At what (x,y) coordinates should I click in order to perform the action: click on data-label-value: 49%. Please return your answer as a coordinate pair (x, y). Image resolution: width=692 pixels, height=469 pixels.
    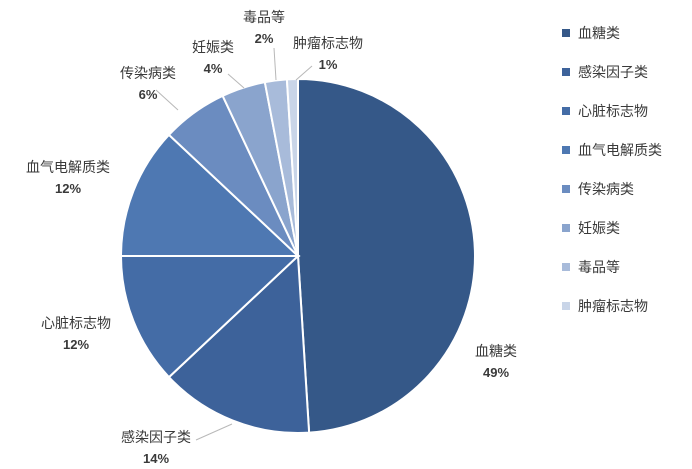
    Looking at the image, I should click on (496, 372).